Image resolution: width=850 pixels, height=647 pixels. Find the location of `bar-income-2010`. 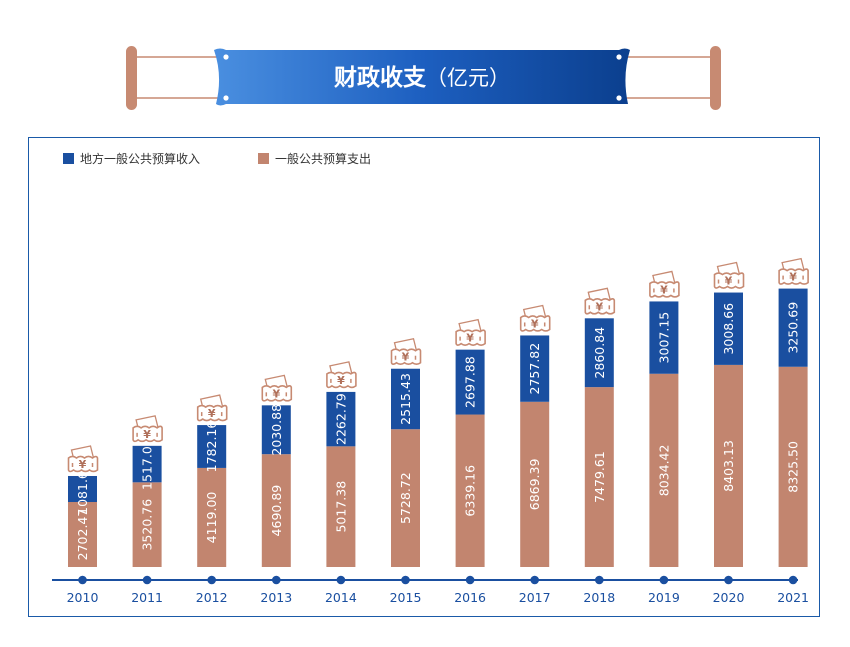

bar-income-2010 is located at coordinates (82, 489).